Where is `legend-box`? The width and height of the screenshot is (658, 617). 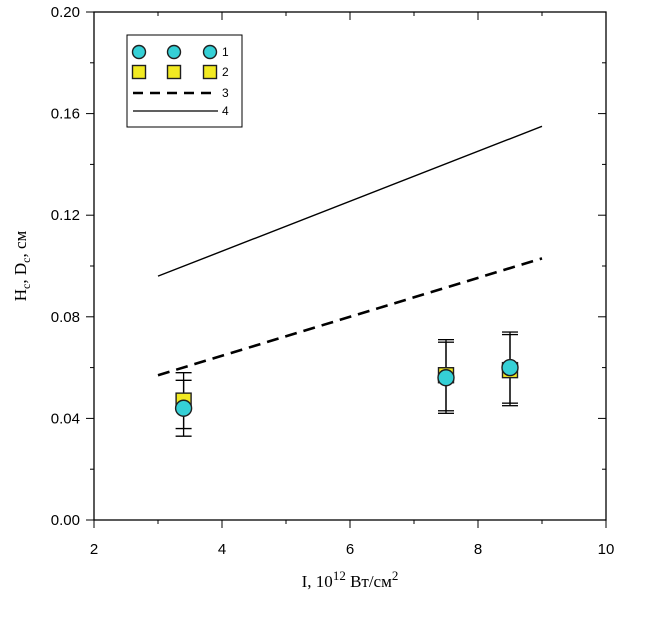 legend-box is located at coordinates (184, 81).